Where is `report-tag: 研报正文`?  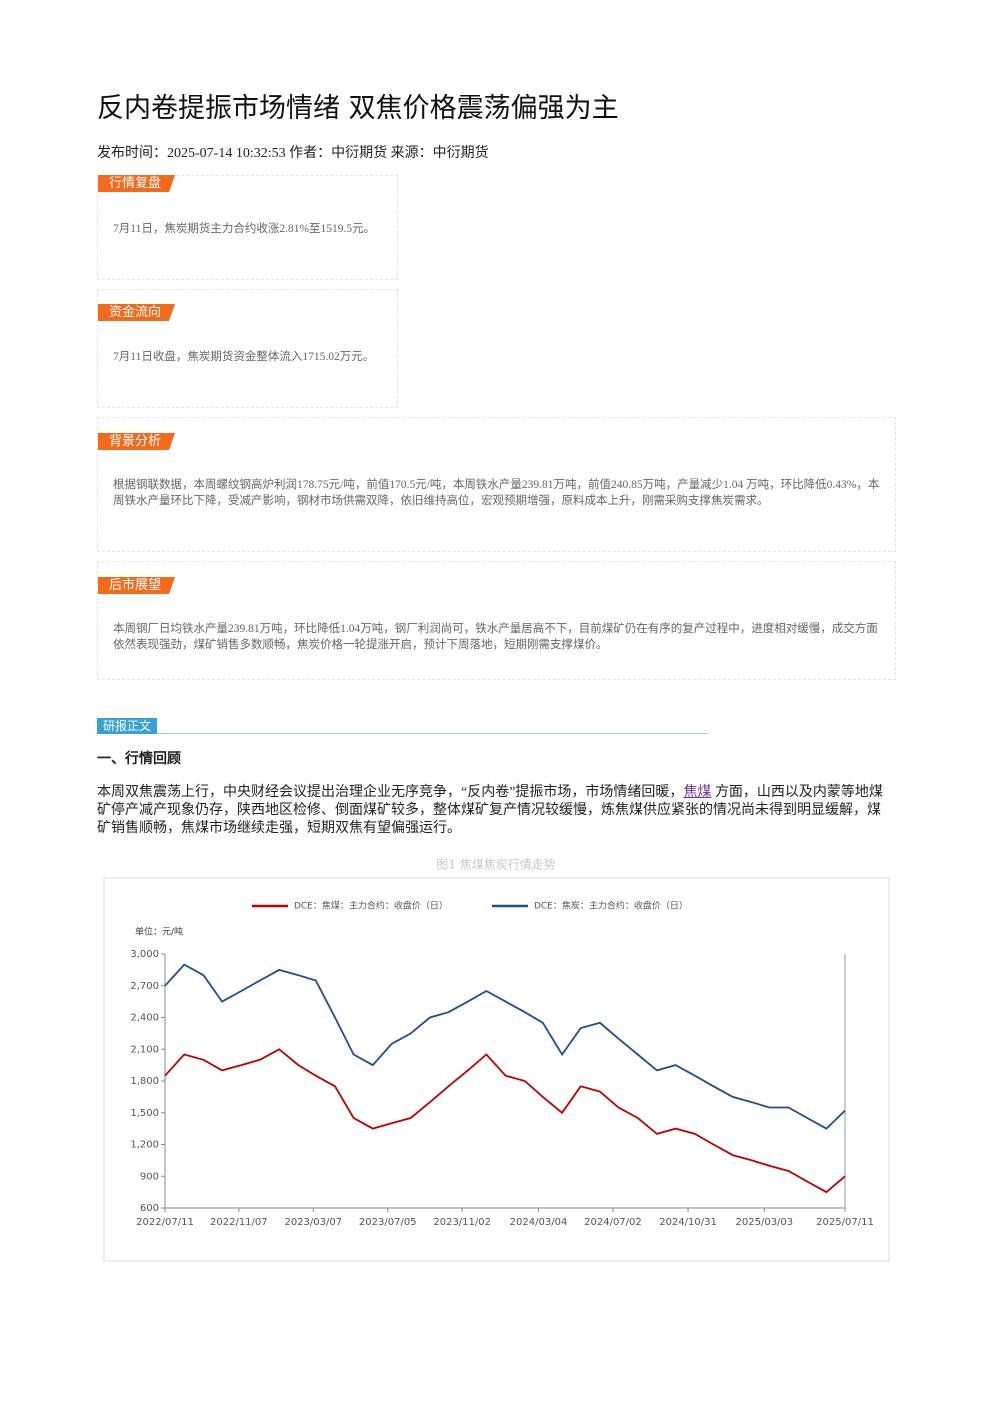
report-tag: 研报正文 is located at coordinates (127, 726).